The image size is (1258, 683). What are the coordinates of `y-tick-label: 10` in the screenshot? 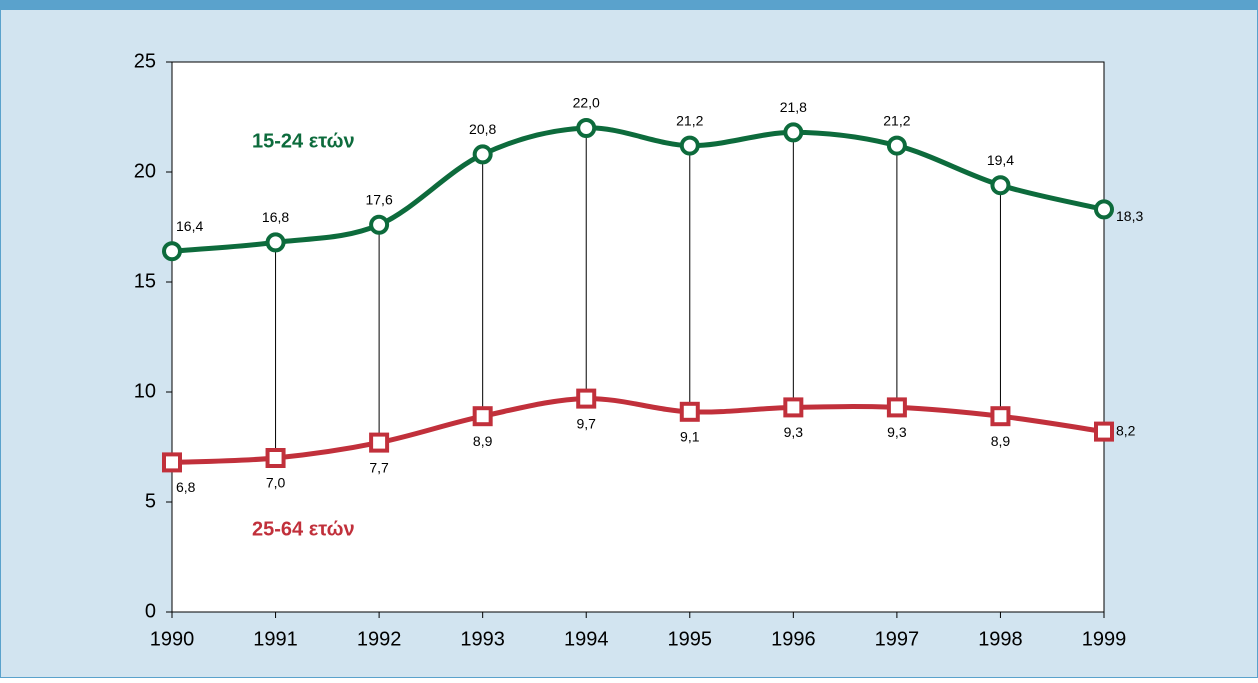 It's located at (145, 391).